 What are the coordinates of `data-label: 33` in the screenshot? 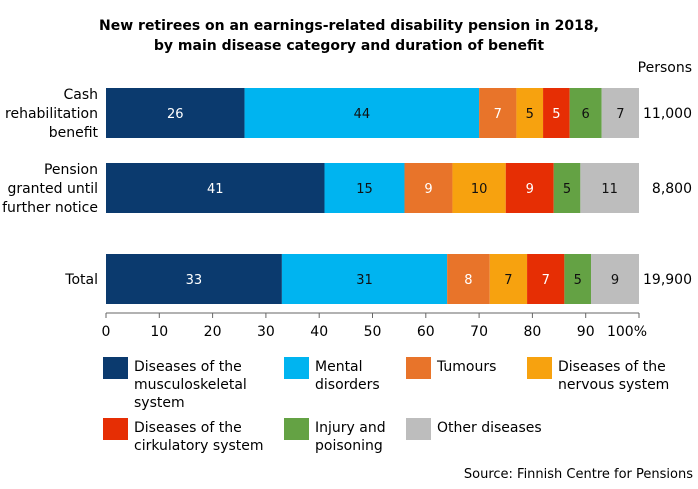 It's located at (194, 280).